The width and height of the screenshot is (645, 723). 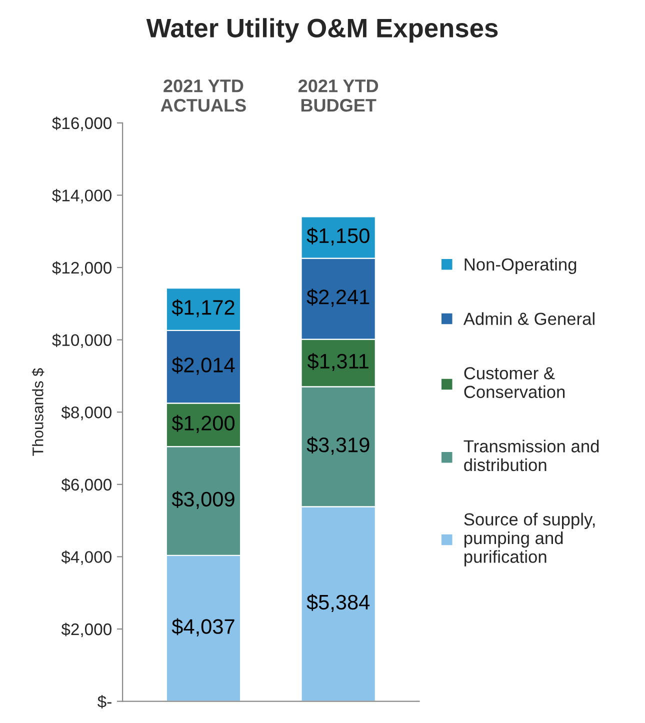 What do you see at coordinates (203, 95) in the screenshot?
I see `x-tick-label: 2021 YTD ACTUALS` at bounding box center [203, 95].